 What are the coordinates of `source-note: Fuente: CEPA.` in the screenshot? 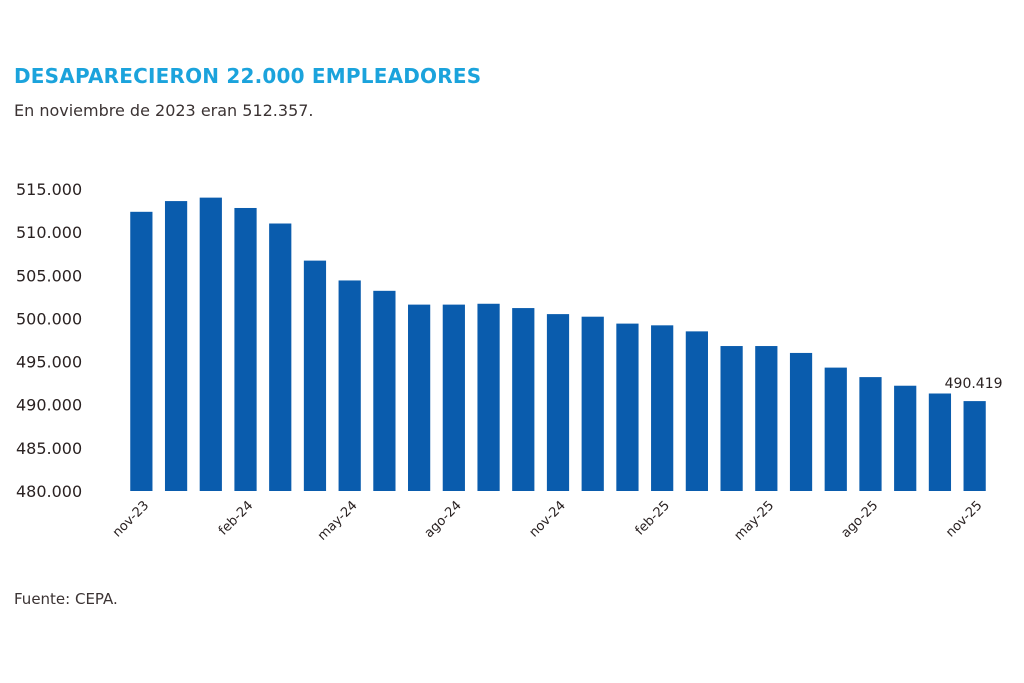 It's located at (66, 599).